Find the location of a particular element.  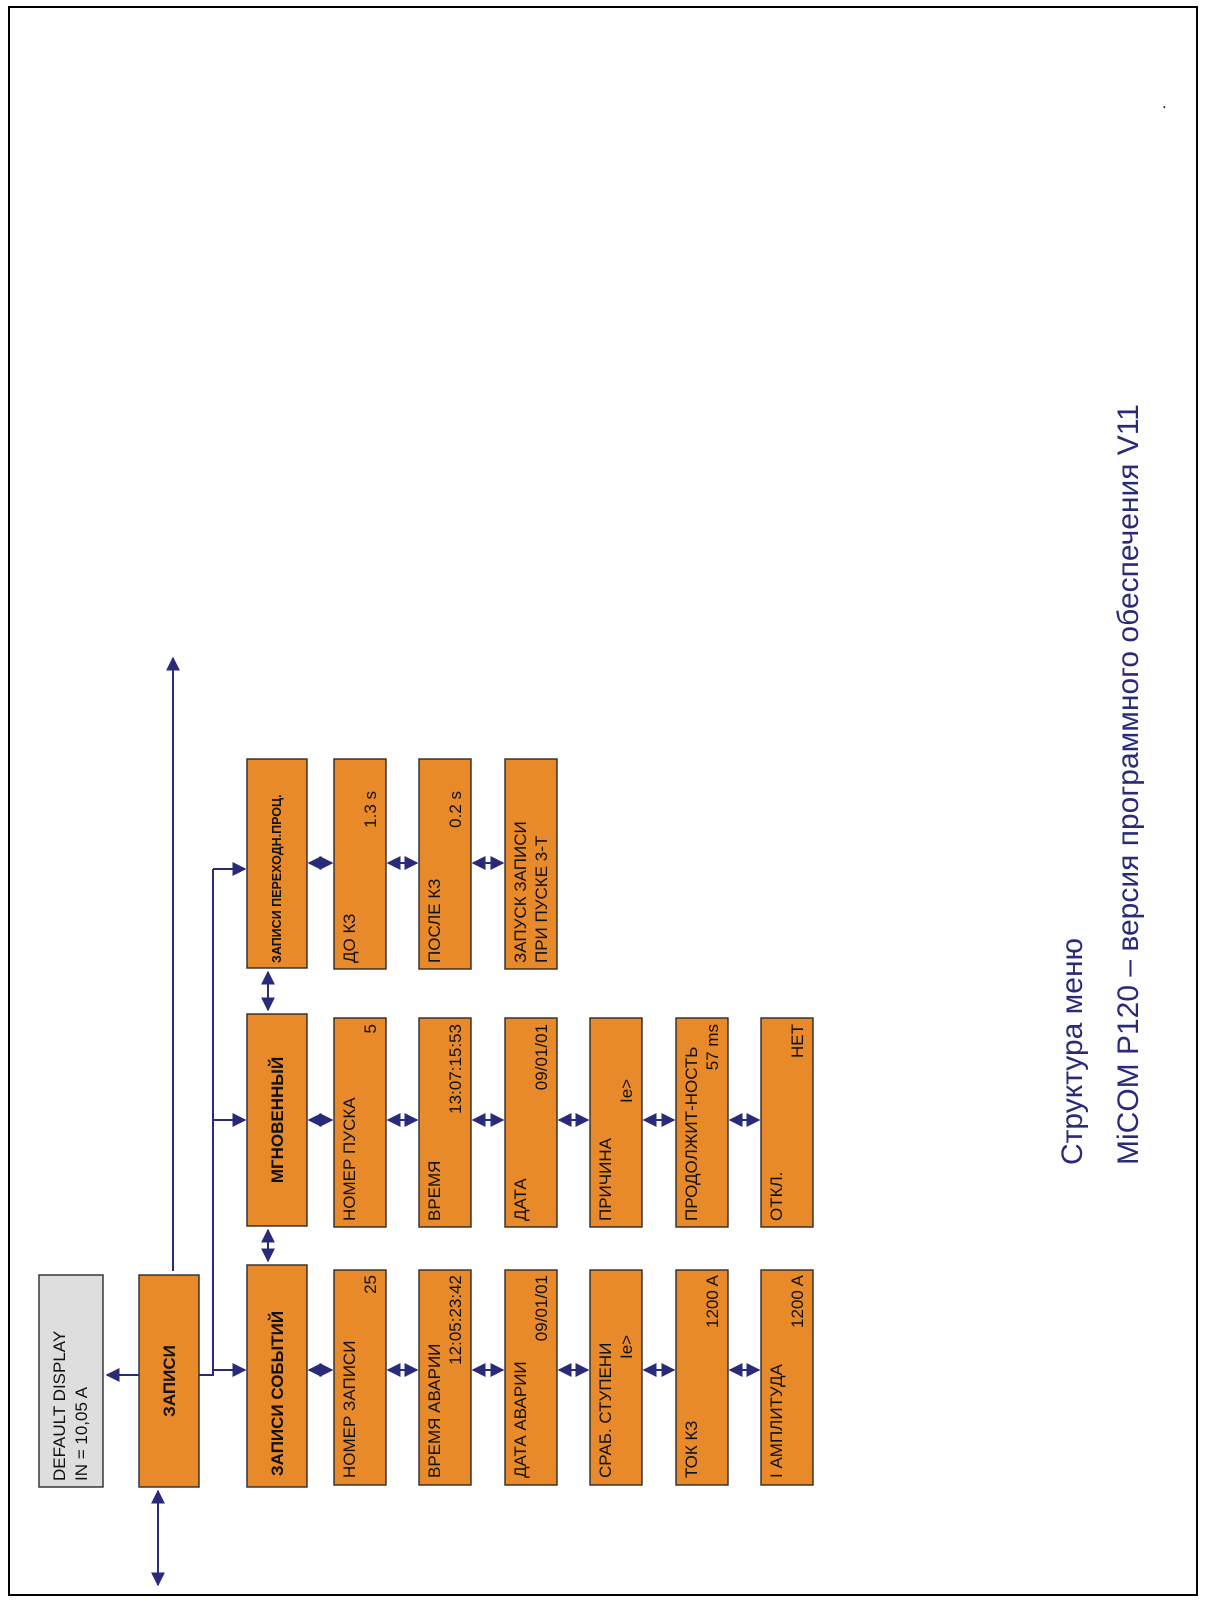

svg-text: 12:05:23:42 is located at coordinates (455, 1320).